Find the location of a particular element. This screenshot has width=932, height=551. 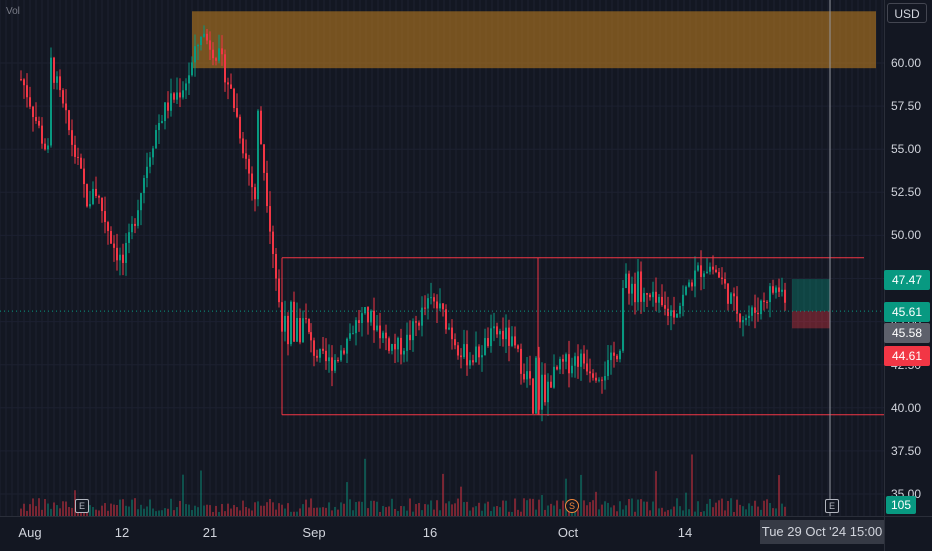

price-tick-label: 57.50 is located at coordinates (906, 106).